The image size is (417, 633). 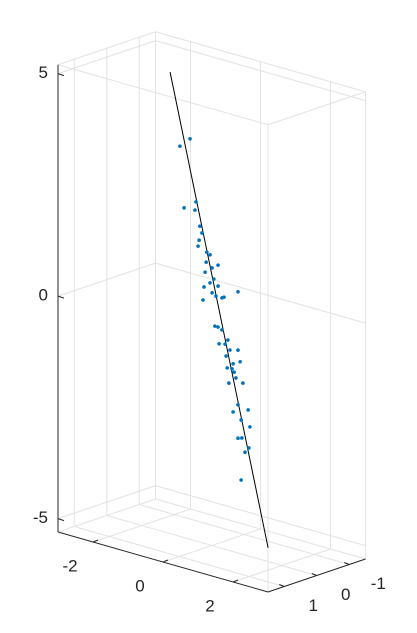 What do you see at coordinates (313, 605) in the screenshot?
I see `y-tick-label: 1` at bounding box center [313, 605].